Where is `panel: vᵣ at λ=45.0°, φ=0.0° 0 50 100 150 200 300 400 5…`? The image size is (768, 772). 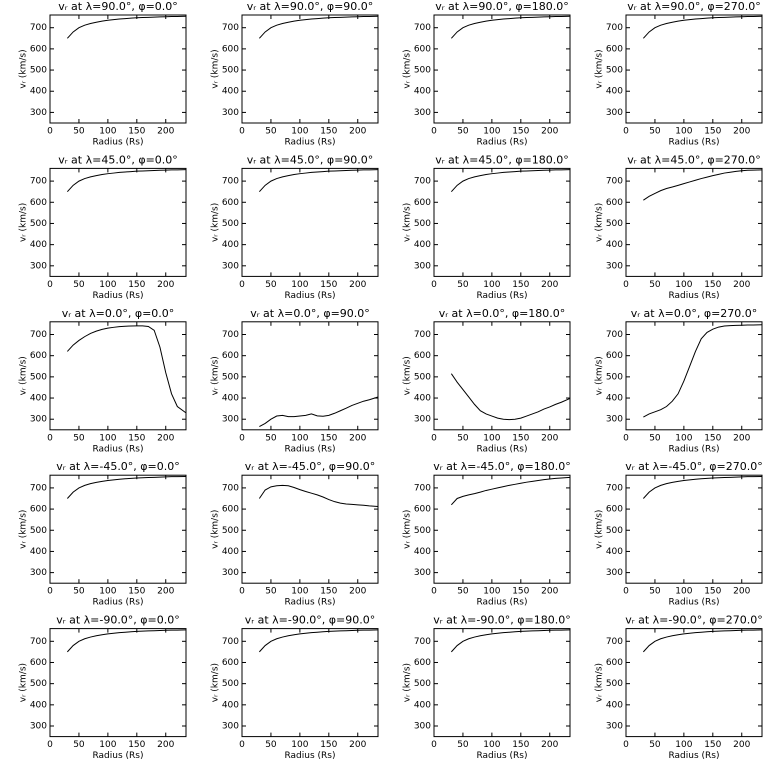 panel: vᵣ at λ=45.0°, φ=0.0° 0 50 100 150 200 300 400 5… is located at coordinates (103, 227).